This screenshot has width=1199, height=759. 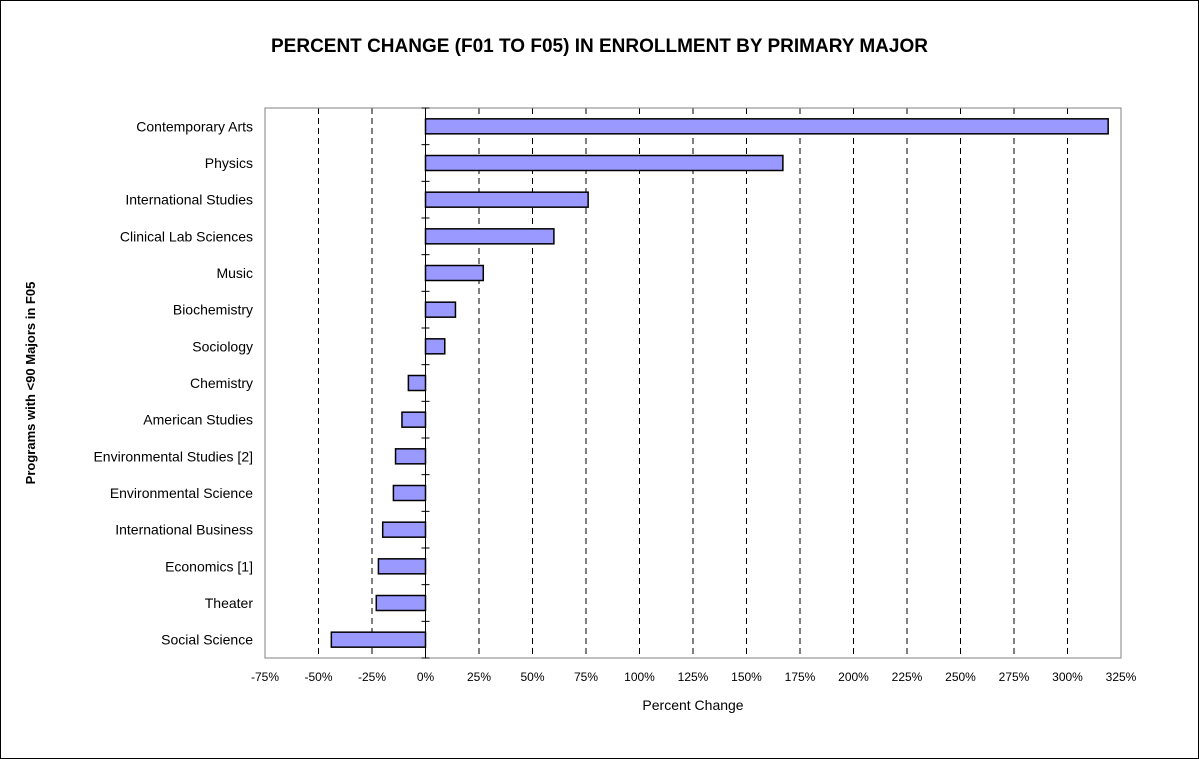 What do you see at coordinates (221, 383) in the screenshot?
I see `category-label: Chemistry` at bounding box center [221, 383].